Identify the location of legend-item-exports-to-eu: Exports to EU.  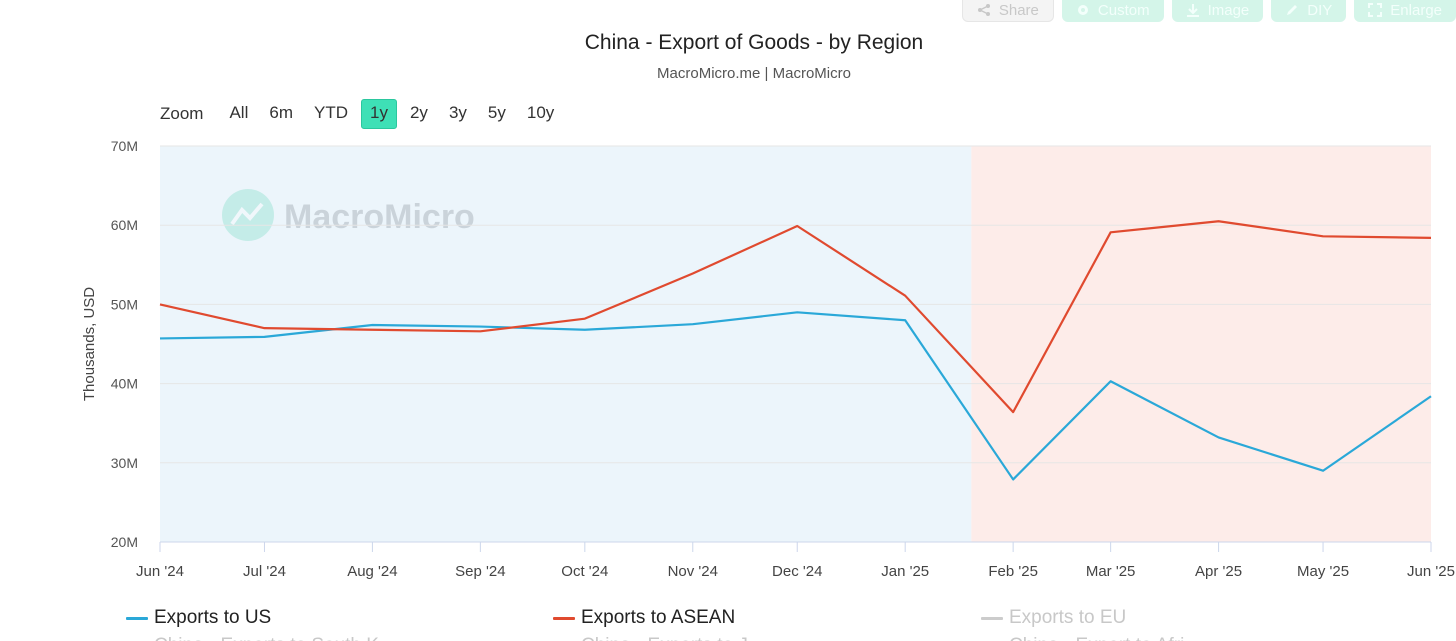
(1053, 618).